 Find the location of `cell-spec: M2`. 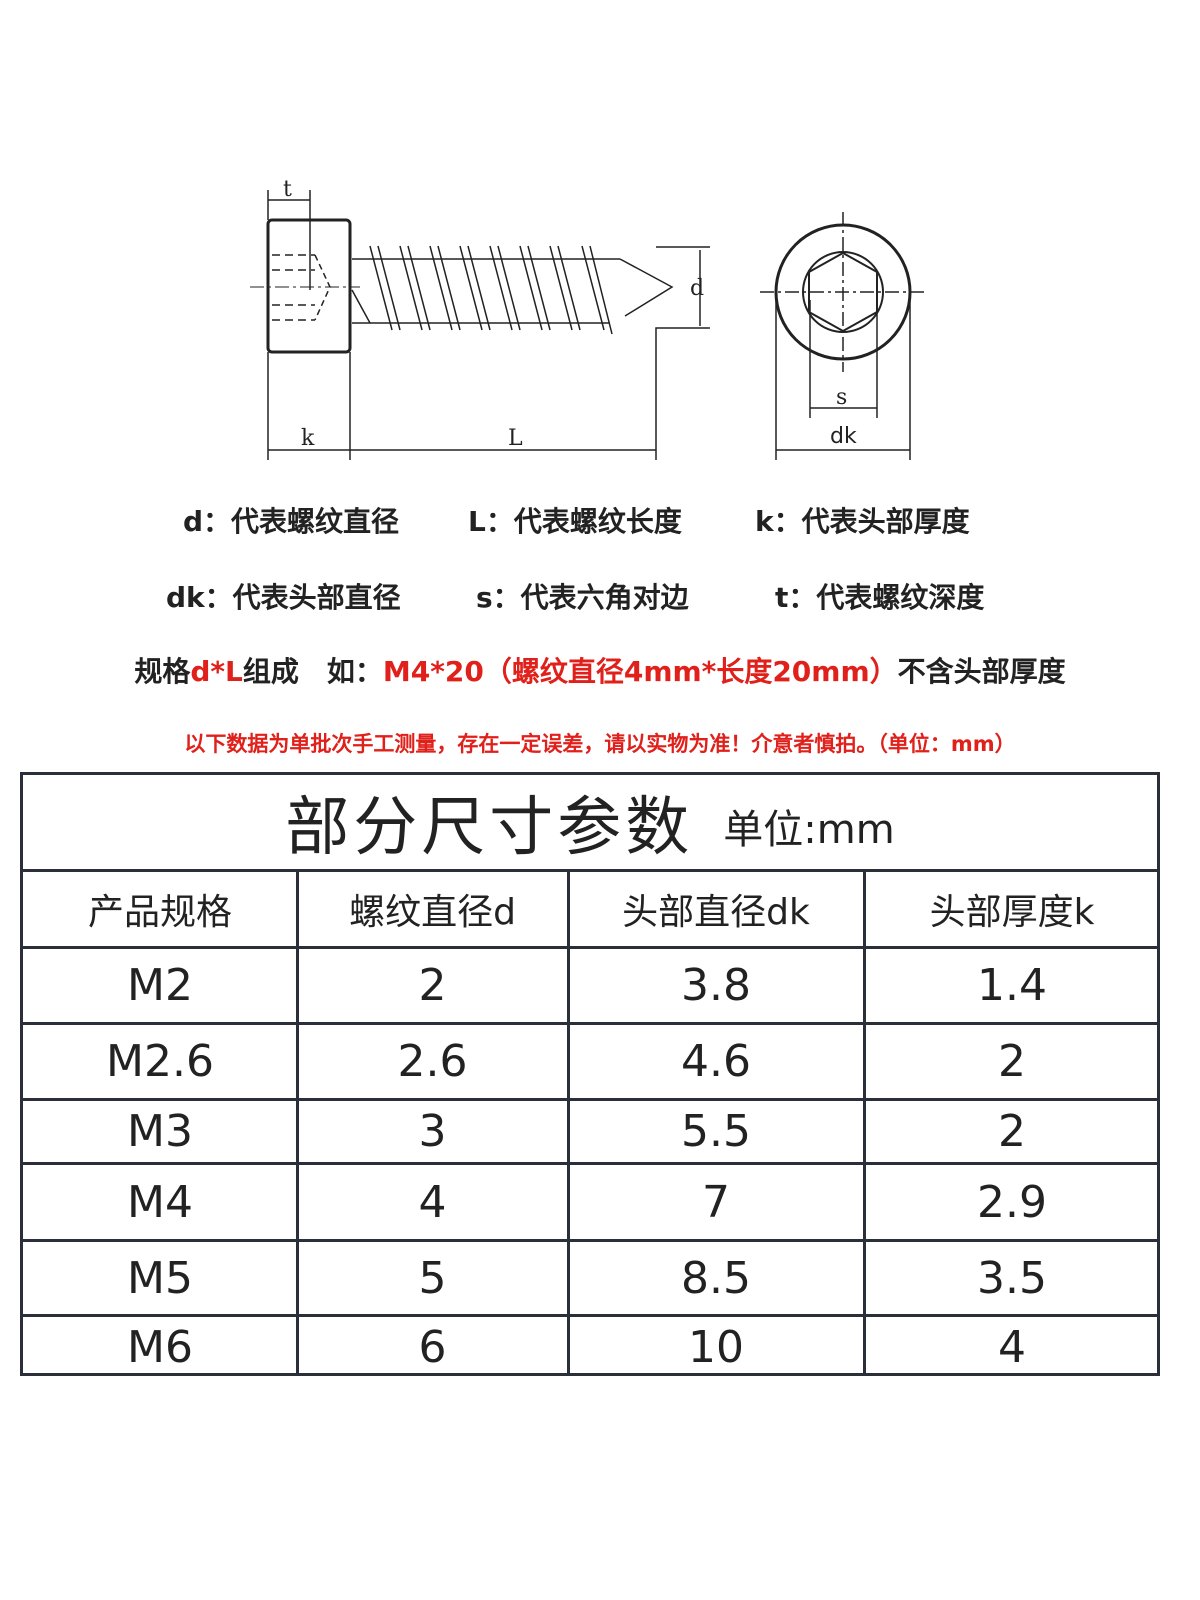

cell-spec: M2 is located at coordinates (160, 985).